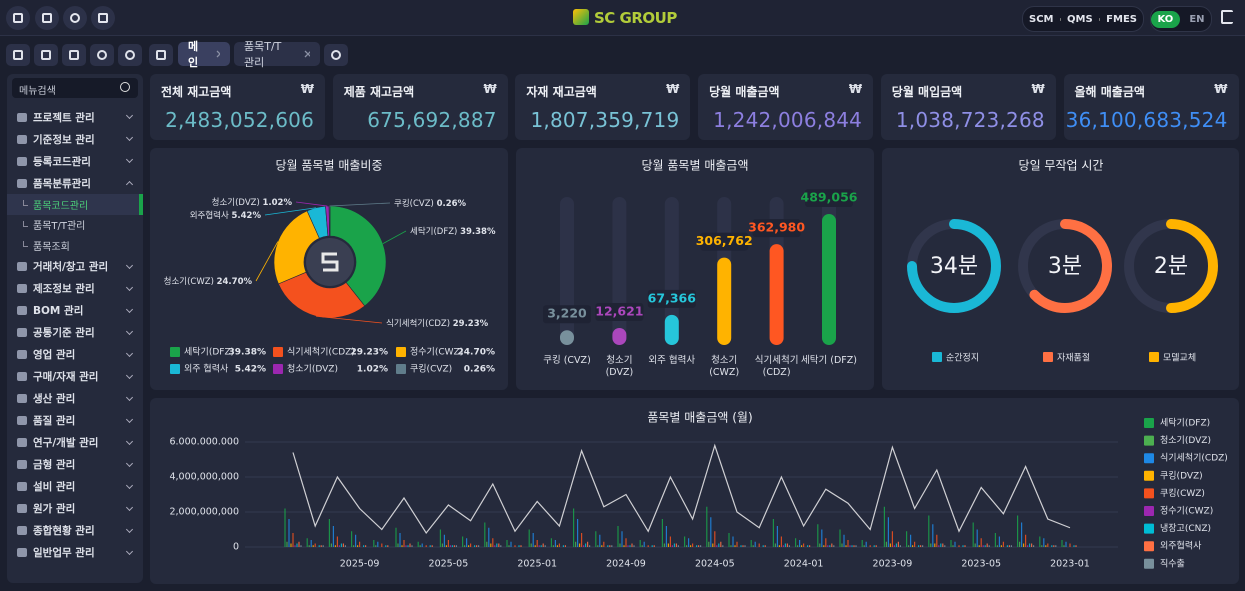  I want to click on tab-label: 메인, so click(193, 54).